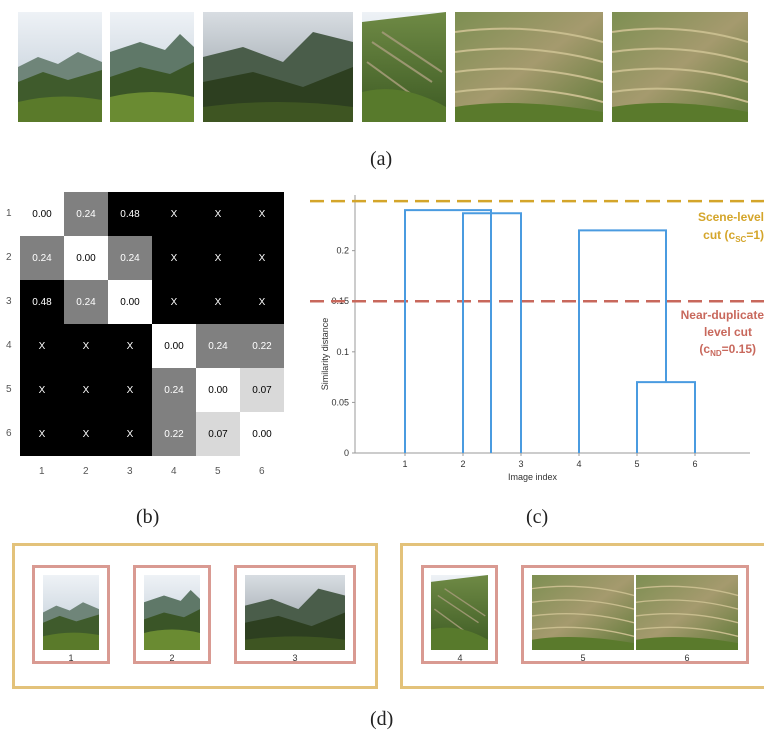 The width and height of the screenshot is (764, 735). Describe the element at coordinates (325, 354) in the screenshot. I see `y-axis-label: Similarity distance` at that location.